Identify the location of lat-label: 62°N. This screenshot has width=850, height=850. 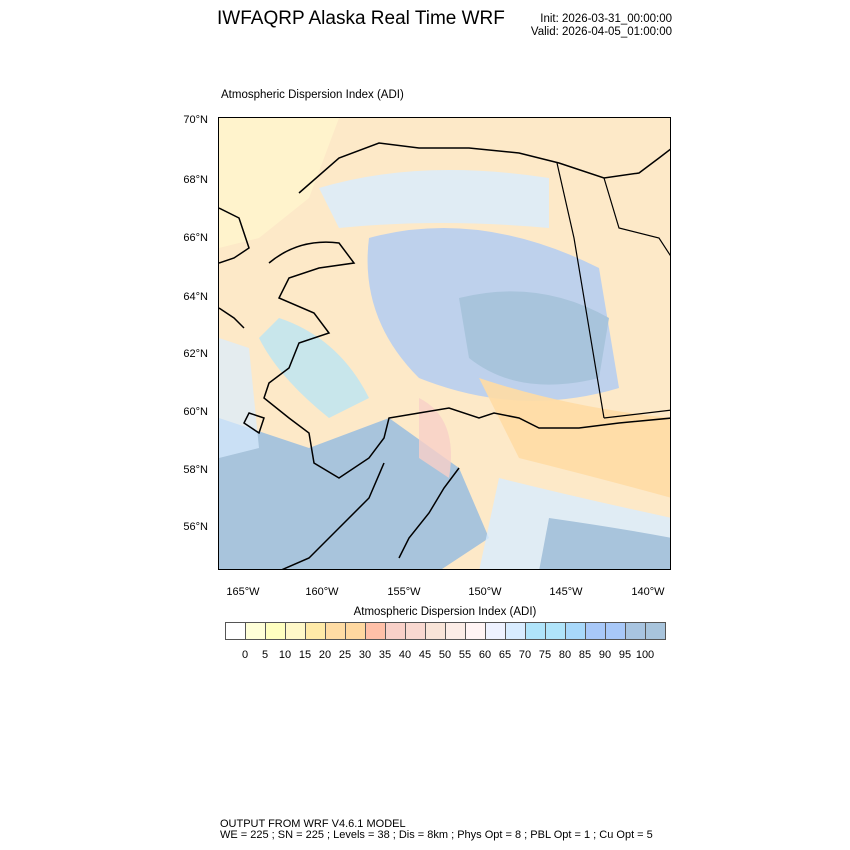
(195, 354).